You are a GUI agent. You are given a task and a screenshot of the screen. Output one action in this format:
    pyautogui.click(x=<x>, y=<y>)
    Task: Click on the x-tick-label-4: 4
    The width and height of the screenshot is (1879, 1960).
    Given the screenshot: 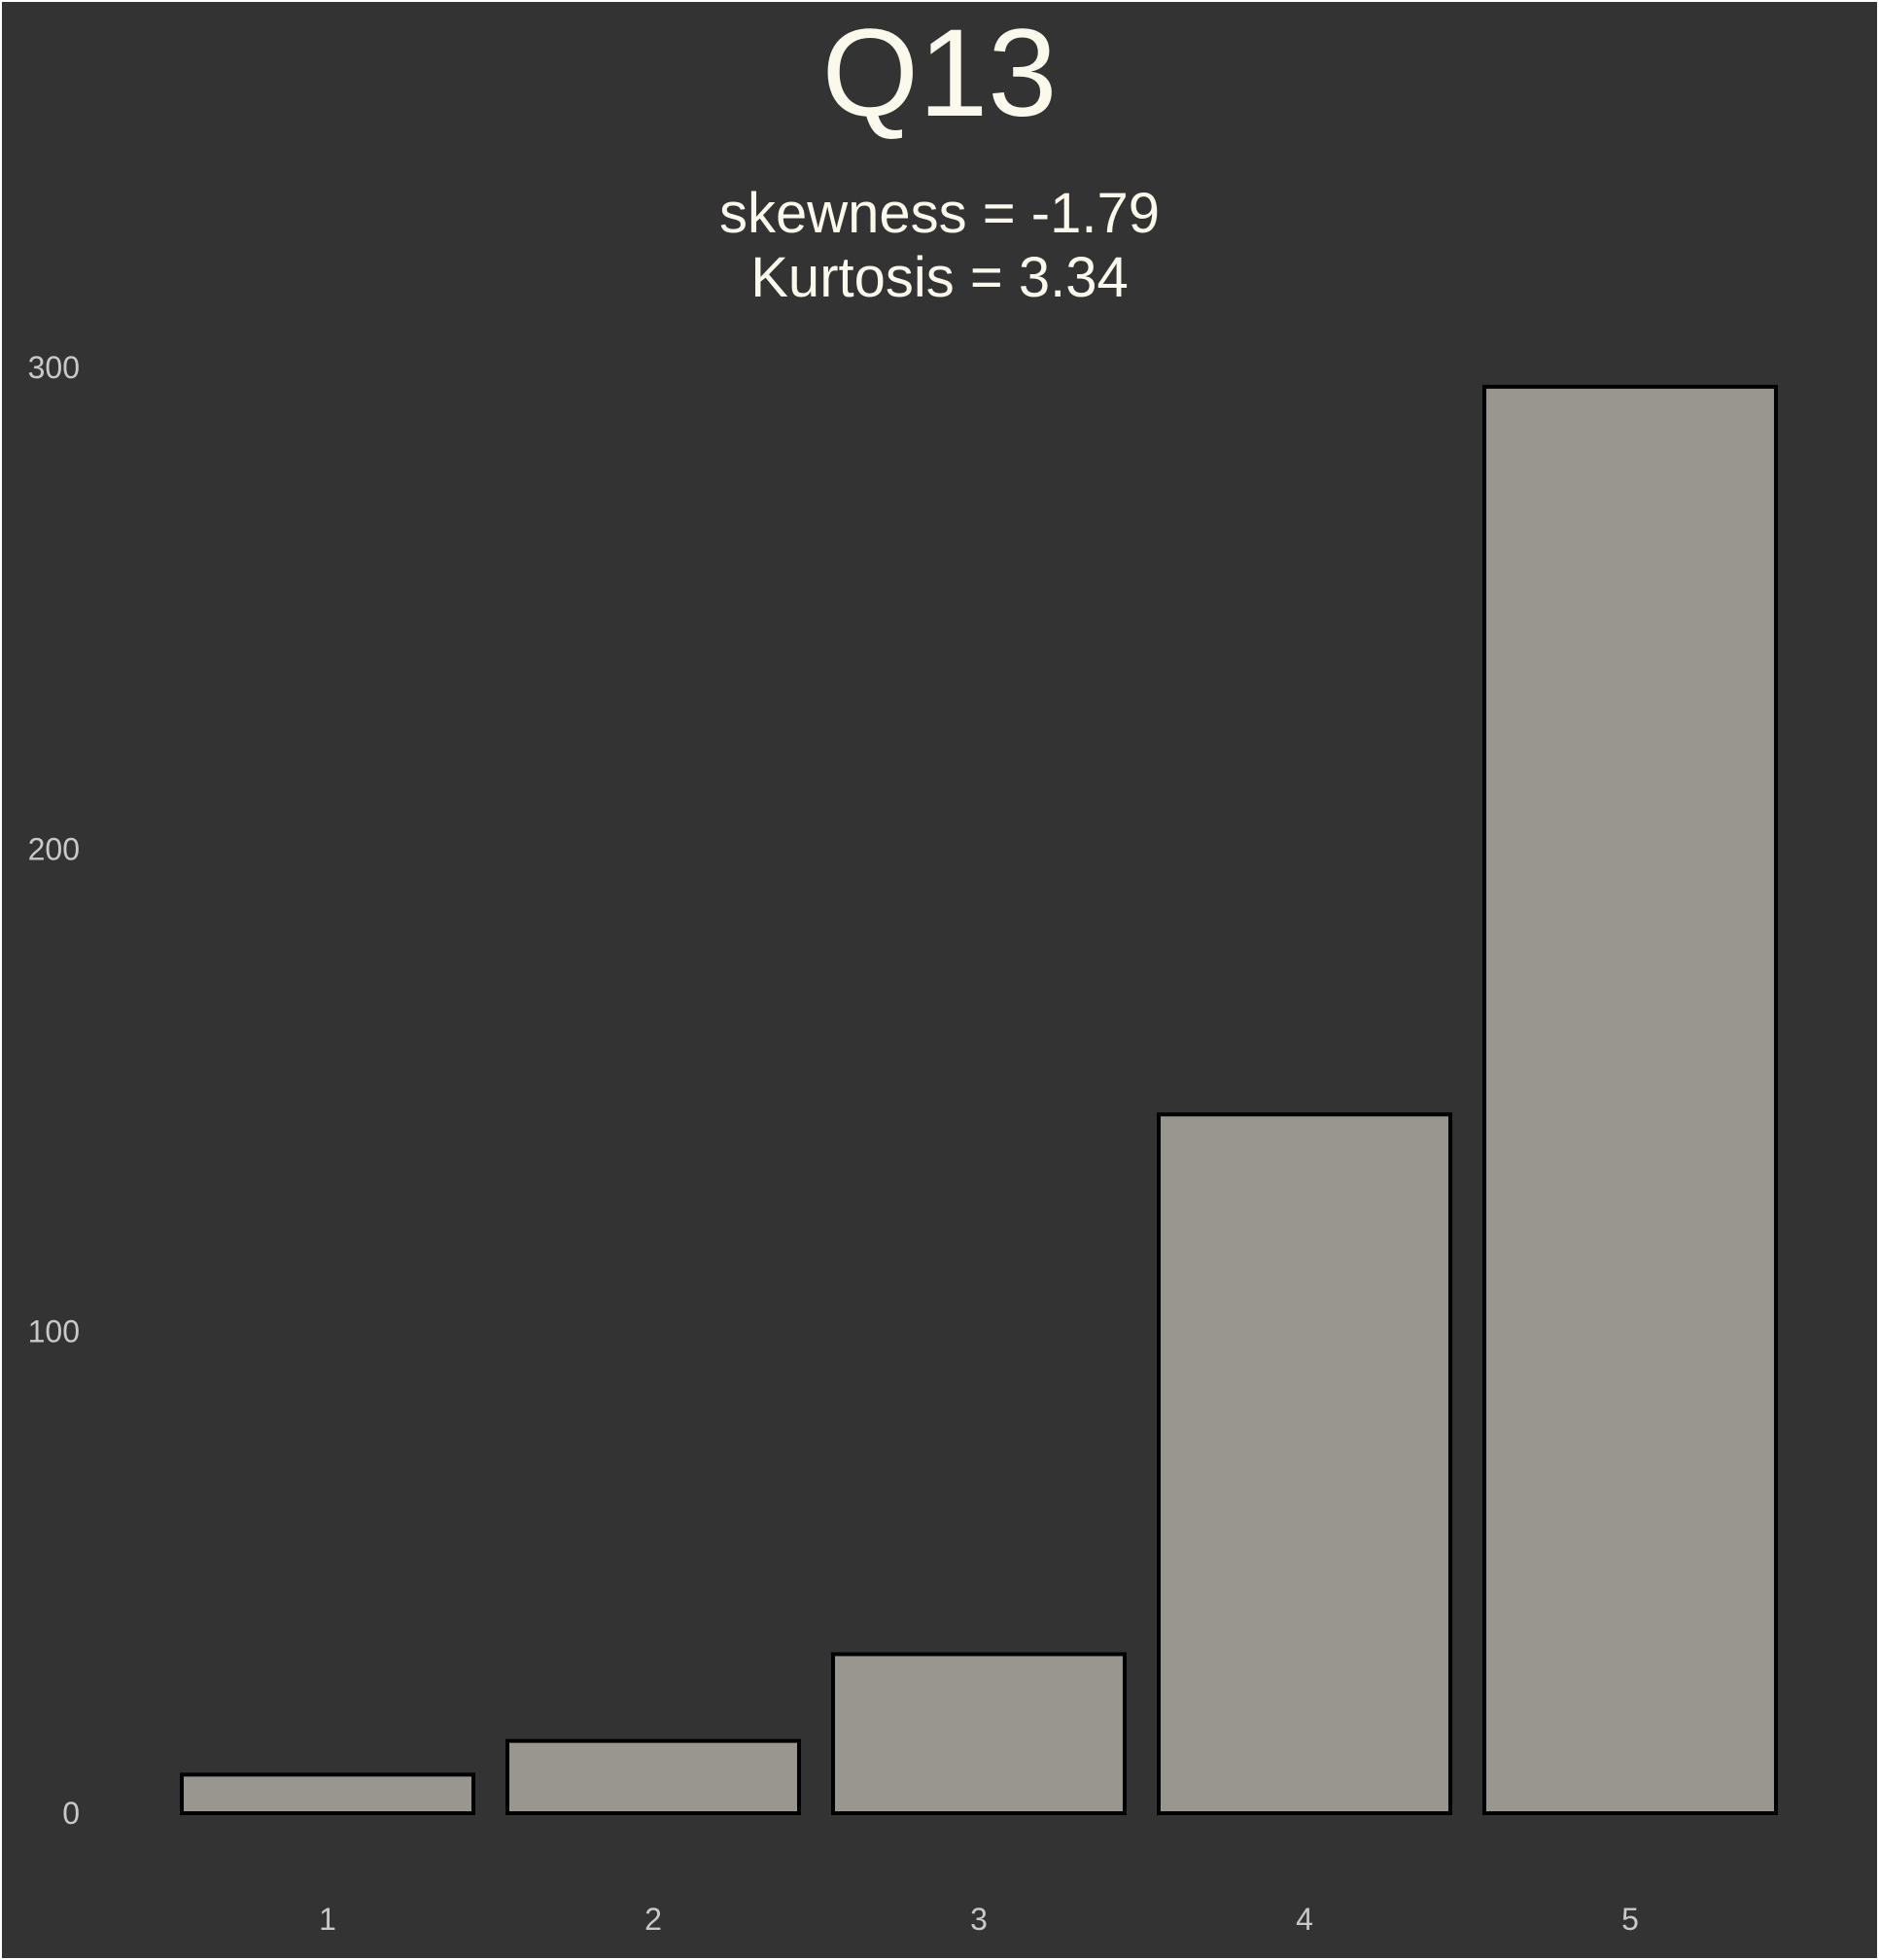 What is the action you would take?
    pyautogui.click(x=1304, y=1919)
    